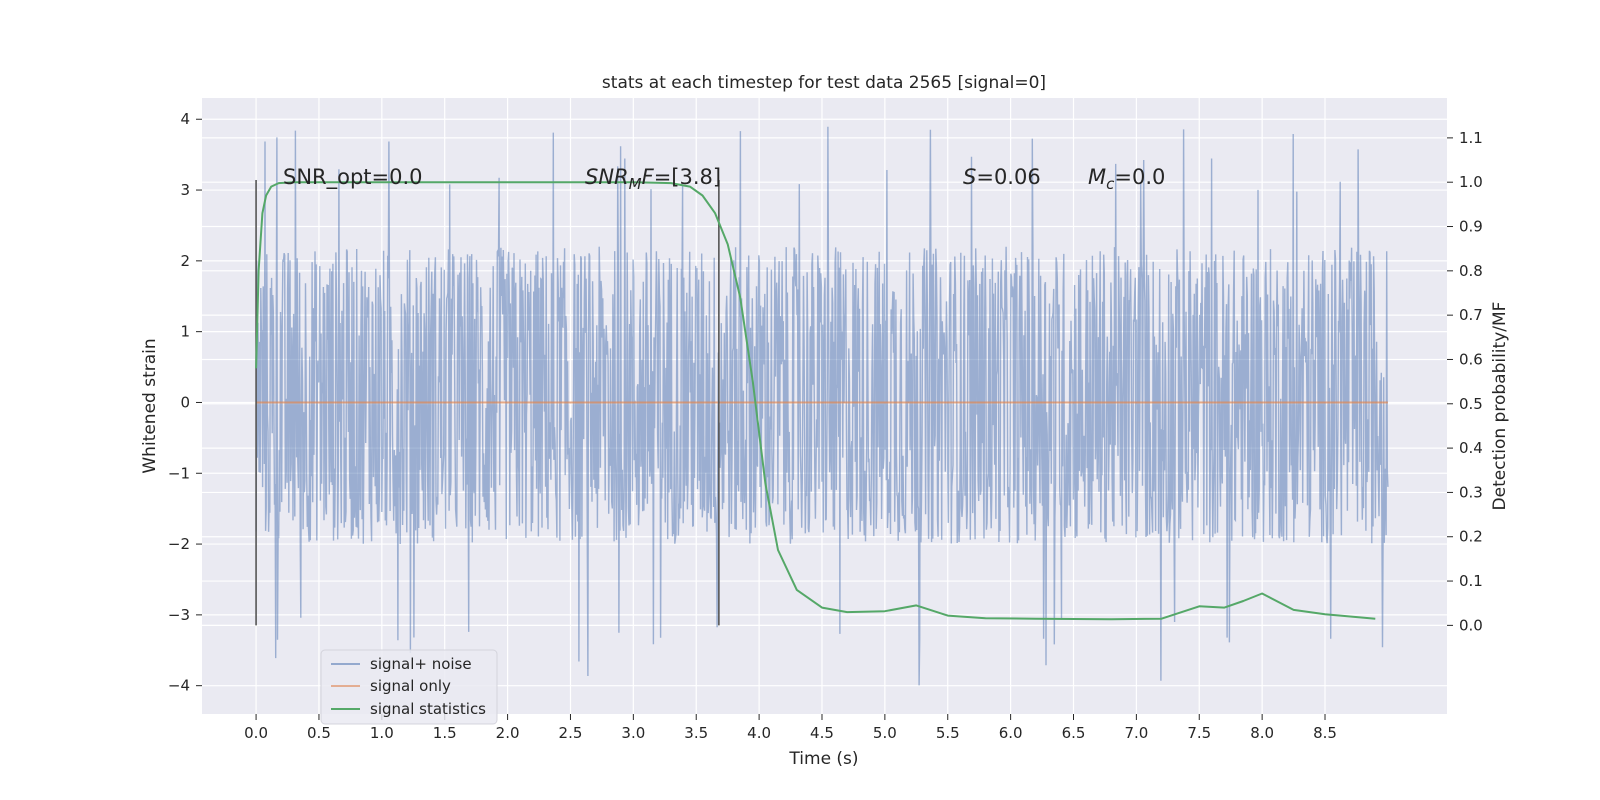 This screenshot has height=800, width=1600. I want to click on y-axis-label: Whitened strain, so click(150, 405).